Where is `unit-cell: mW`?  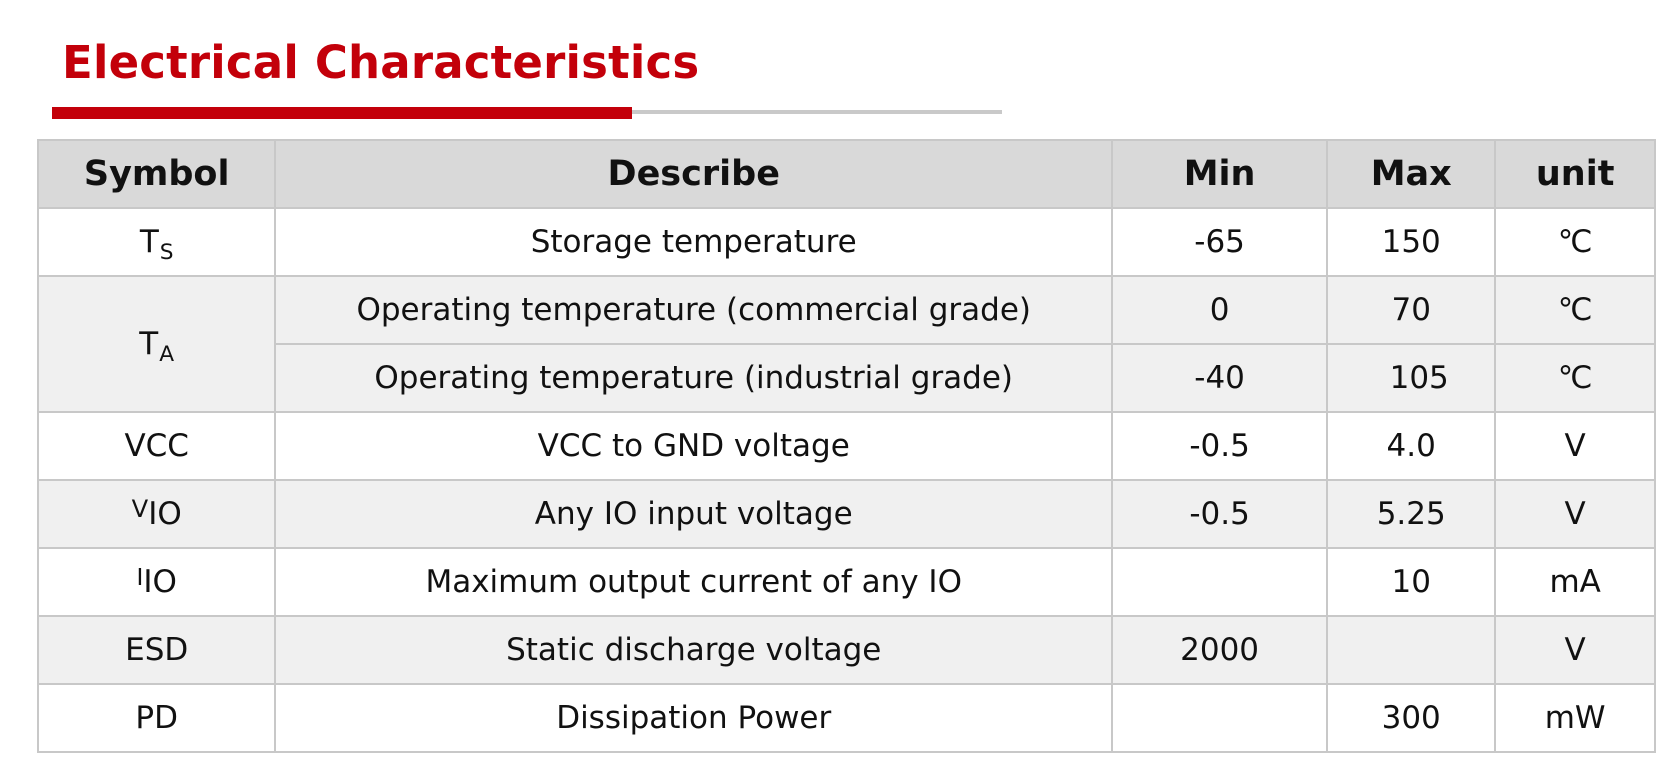
unit-cell: mW is located at coordinates (1575, 718).